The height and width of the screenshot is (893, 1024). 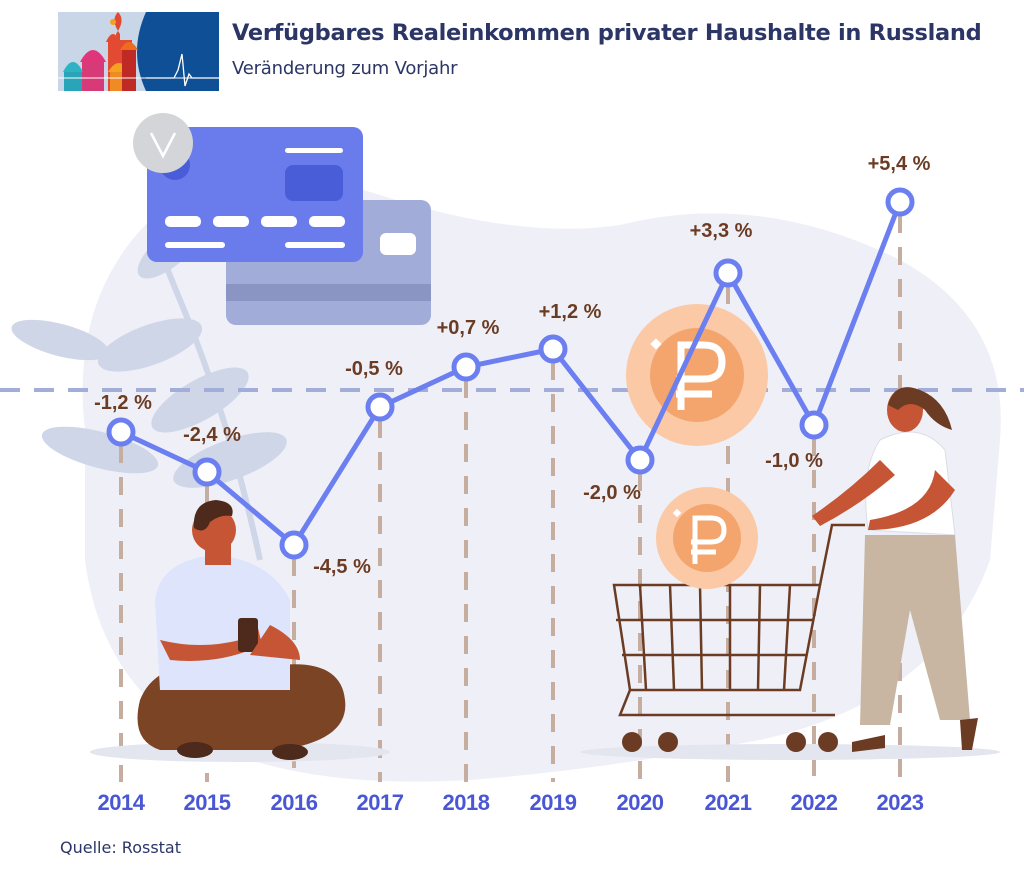 What do you see at coordinates (207, 802) in the screenshot?
I see `x-axis-label-2015: 2015` at bounding box center [207, 802].